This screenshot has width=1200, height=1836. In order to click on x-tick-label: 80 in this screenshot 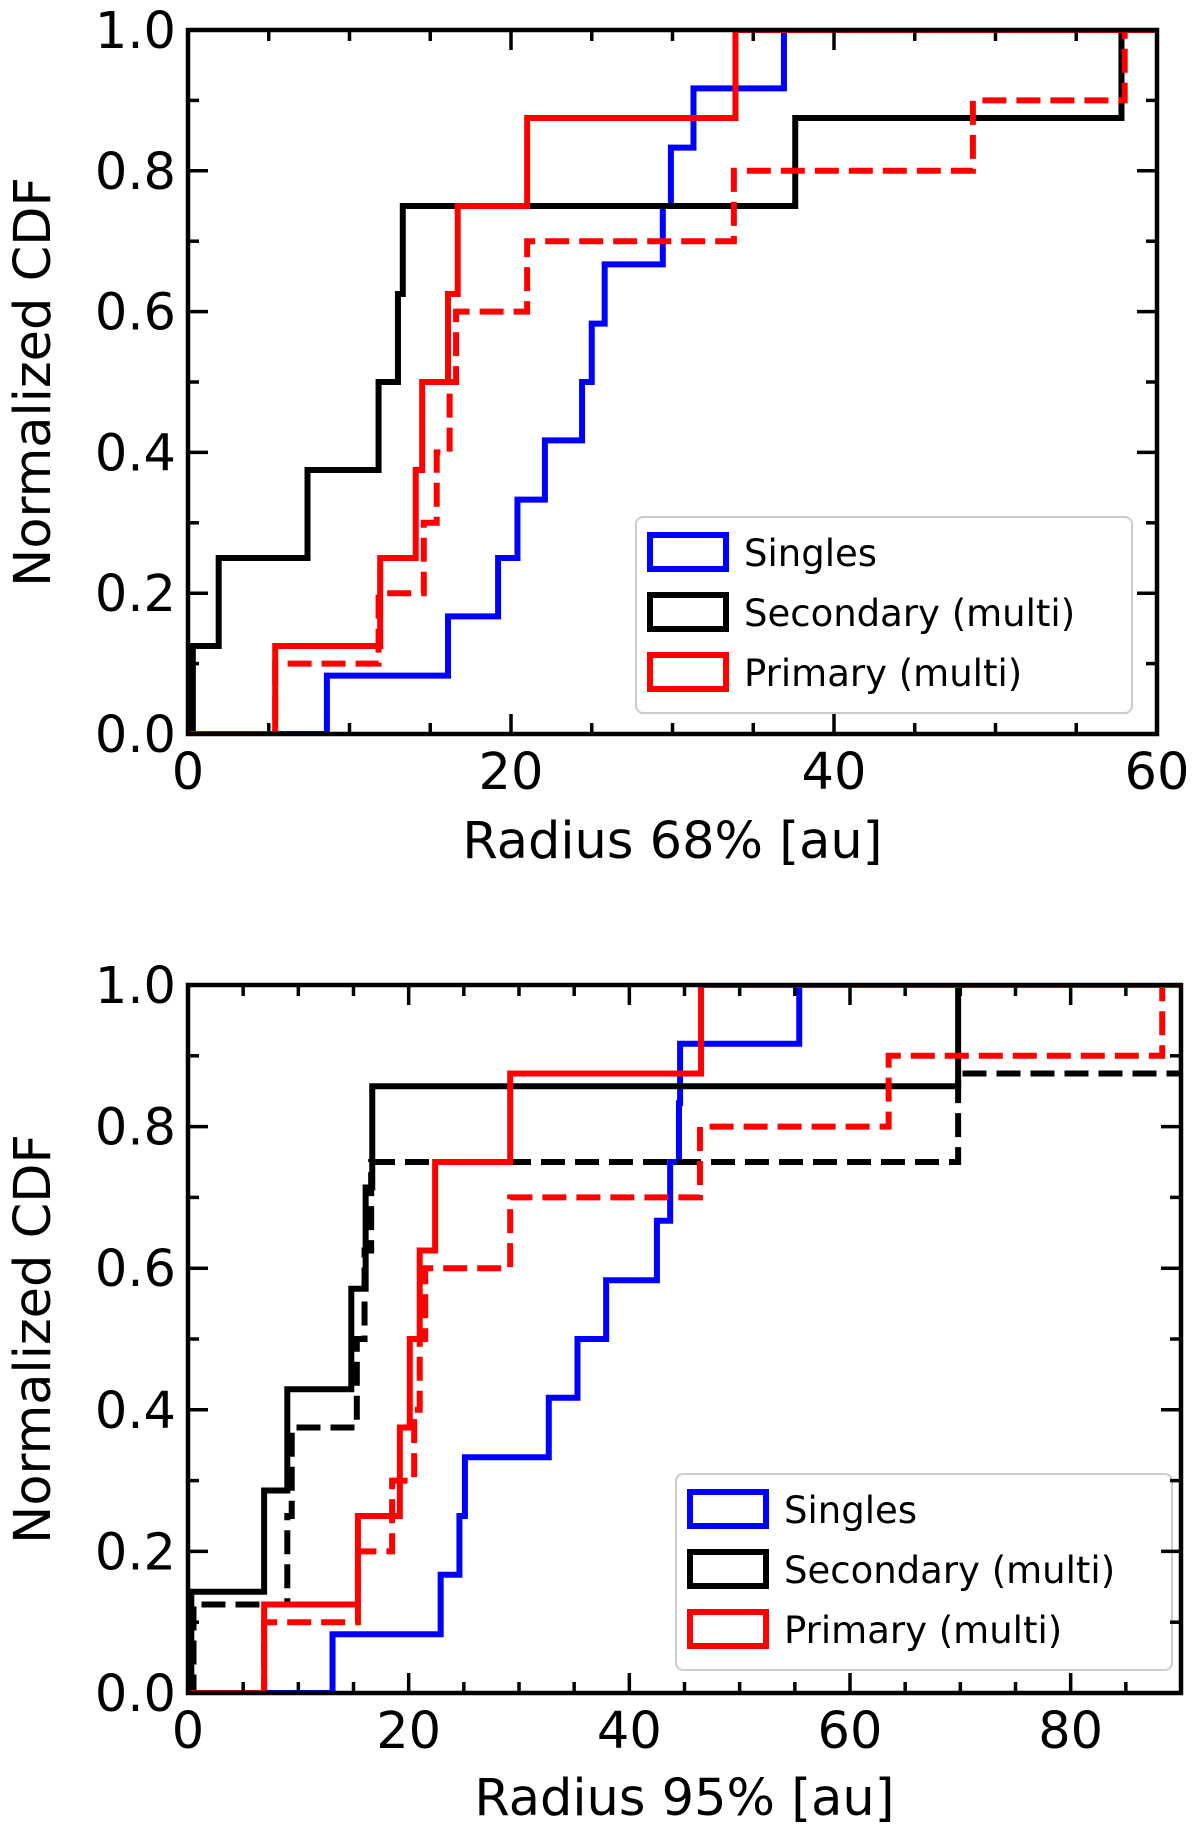, I will do `click(1070, 1731)`.